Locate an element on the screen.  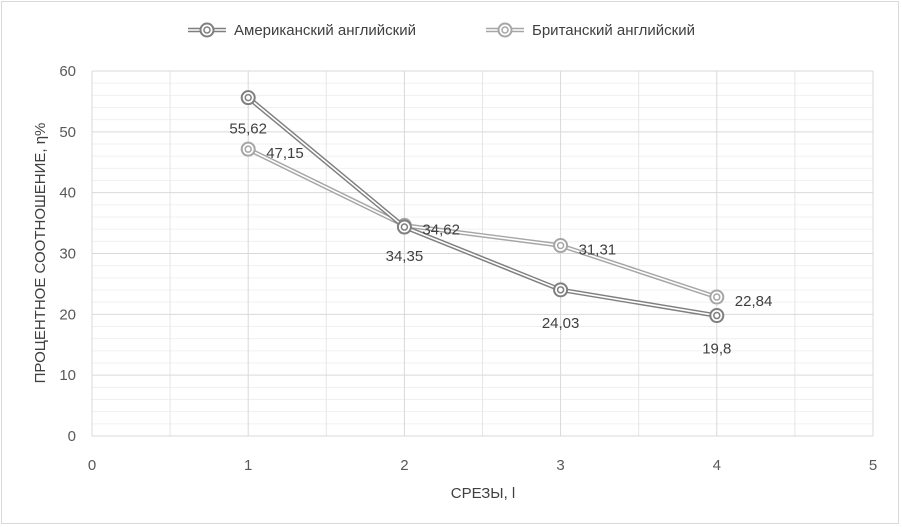
data-label: 34,35 is located at coordinates (405, 256).